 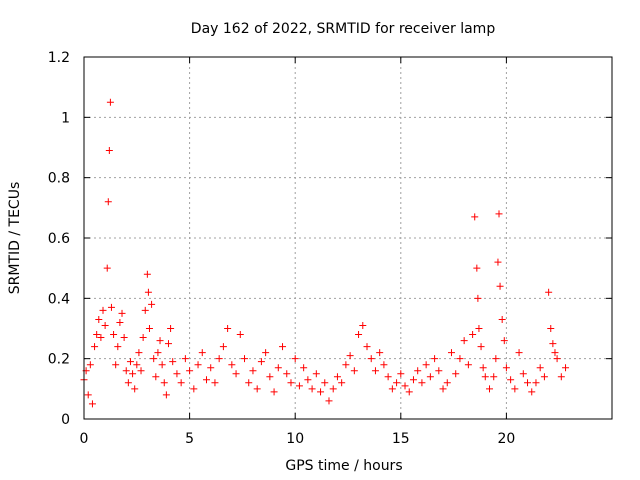 I want to click on x-tick-label: 0, so click(x=84, y=439).